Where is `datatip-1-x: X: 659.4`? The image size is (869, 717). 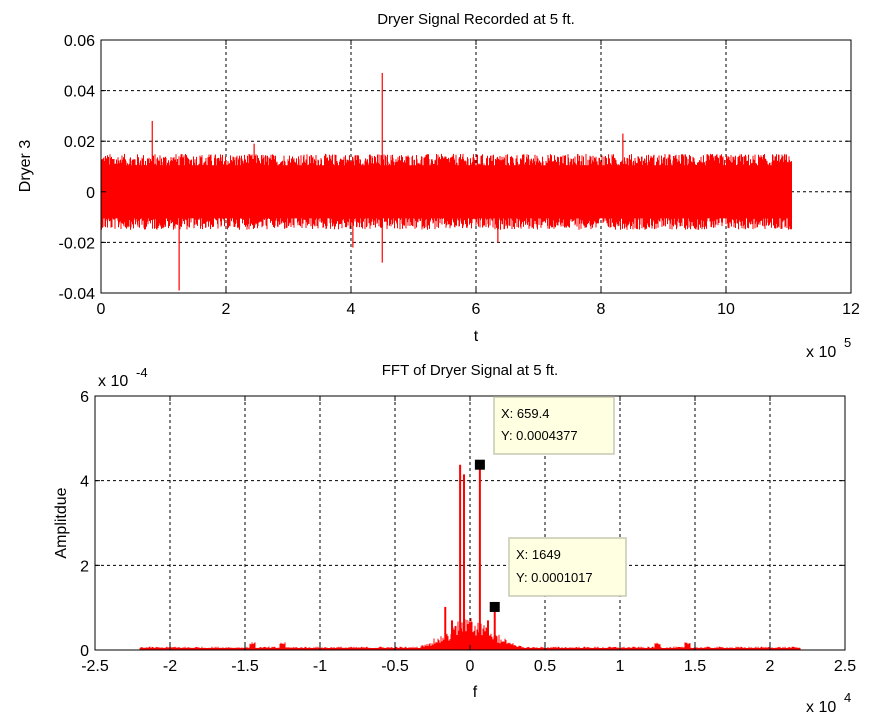
datatip-1-x: X: 659.4 is located at coordinates (525, 413).